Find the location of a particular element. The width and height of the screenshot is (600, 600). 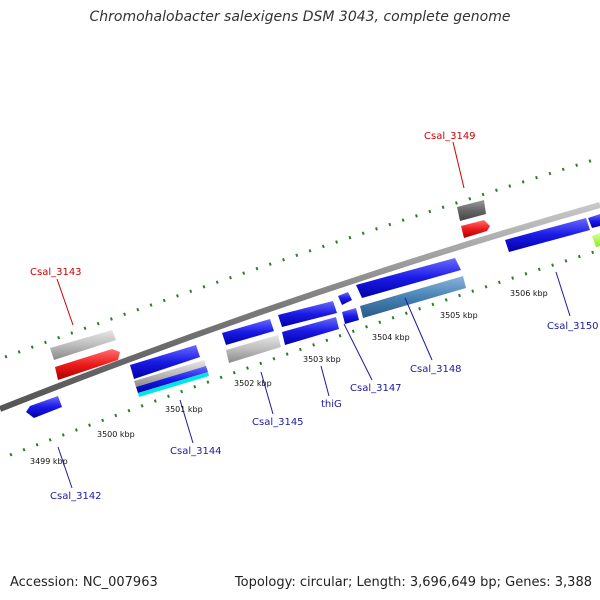

scale-label-3500: 3500 kbp is located at coordinates (116, 434).